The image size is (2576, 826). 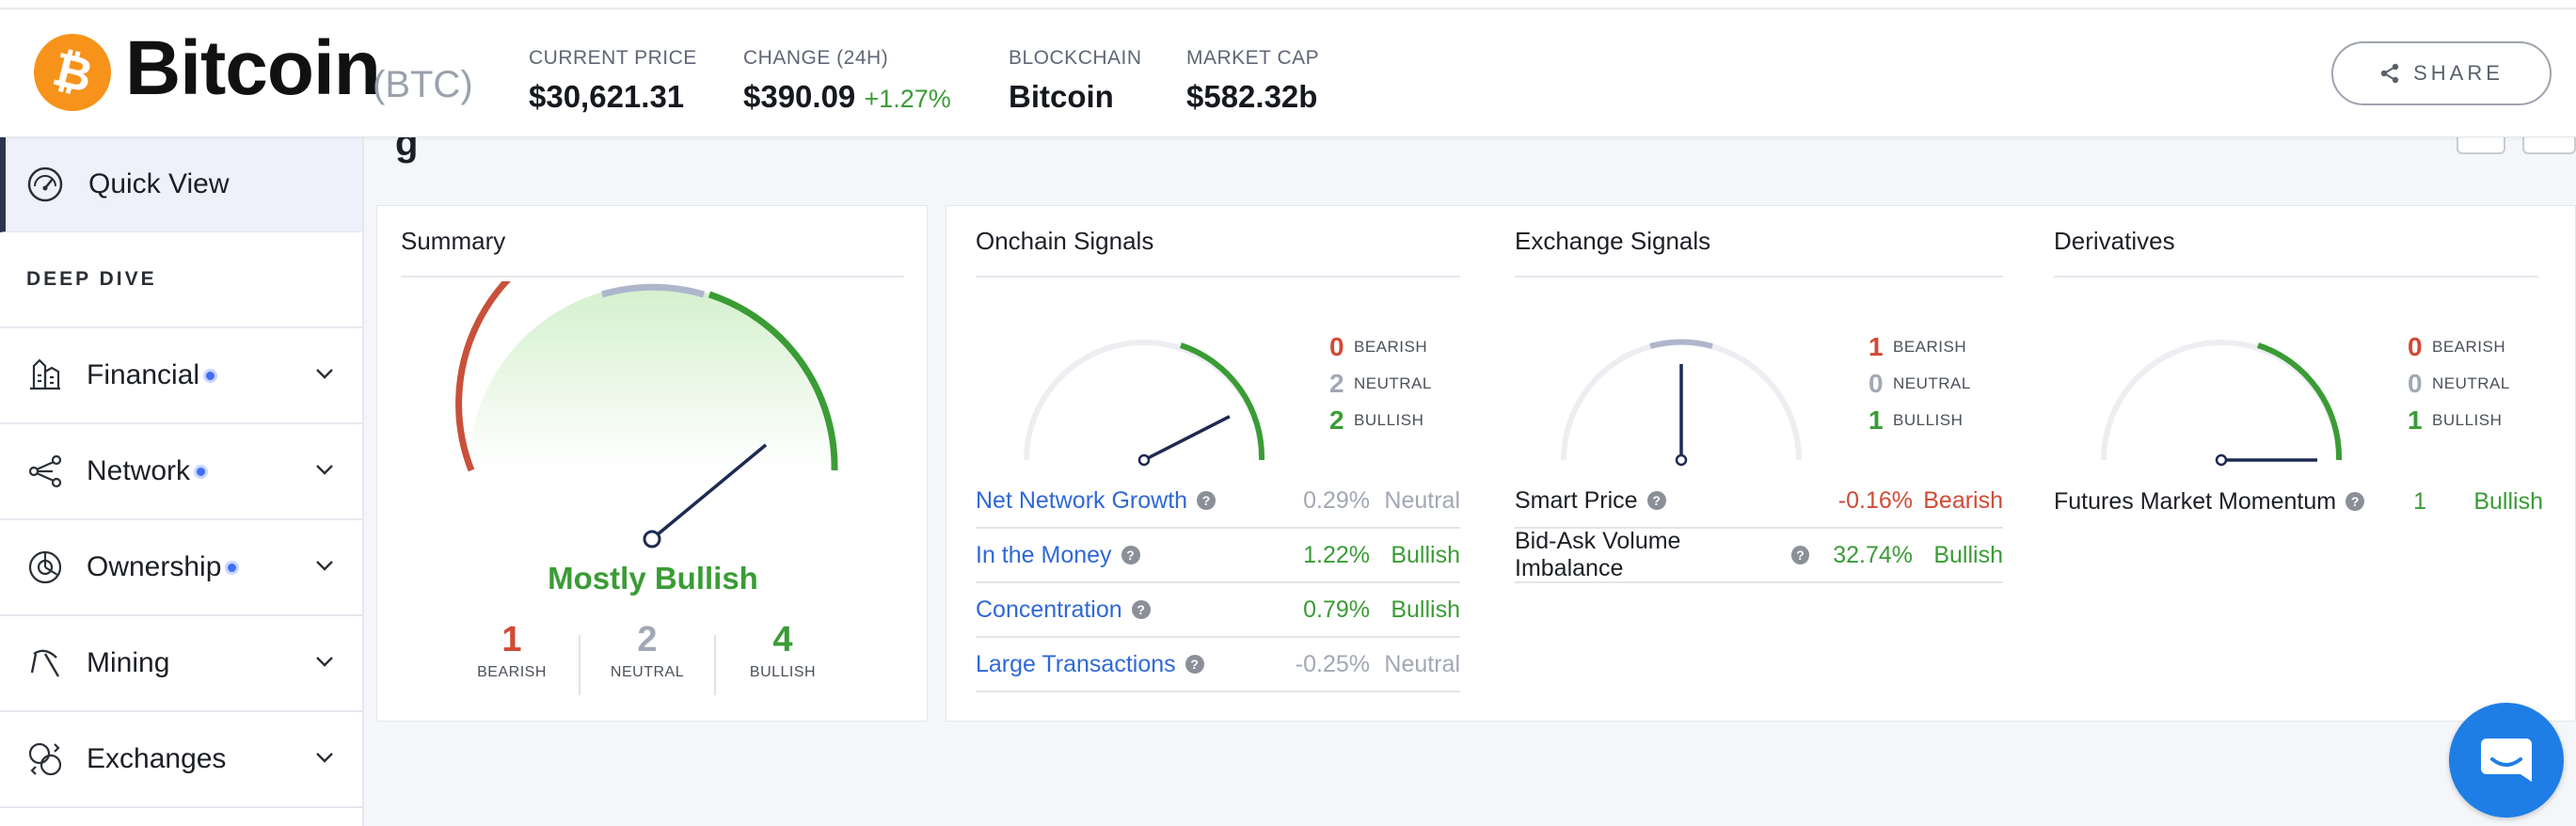 I want to click on metric-row: Large Transactions? -0.25% Neutral, so click(x=1218, y=665).